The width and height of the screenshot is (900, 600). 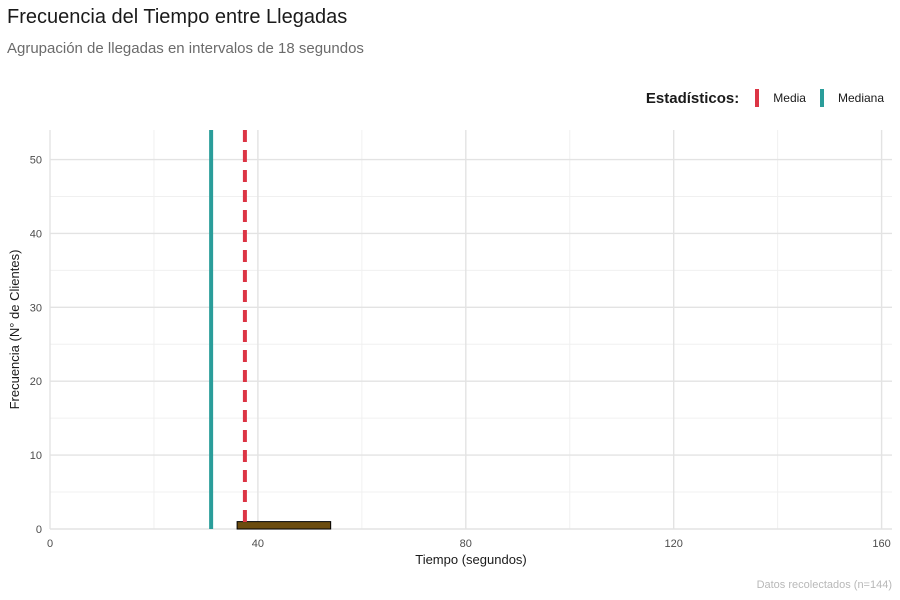 I want to click on x-tick-label: 0, so click(x=50, y=544).